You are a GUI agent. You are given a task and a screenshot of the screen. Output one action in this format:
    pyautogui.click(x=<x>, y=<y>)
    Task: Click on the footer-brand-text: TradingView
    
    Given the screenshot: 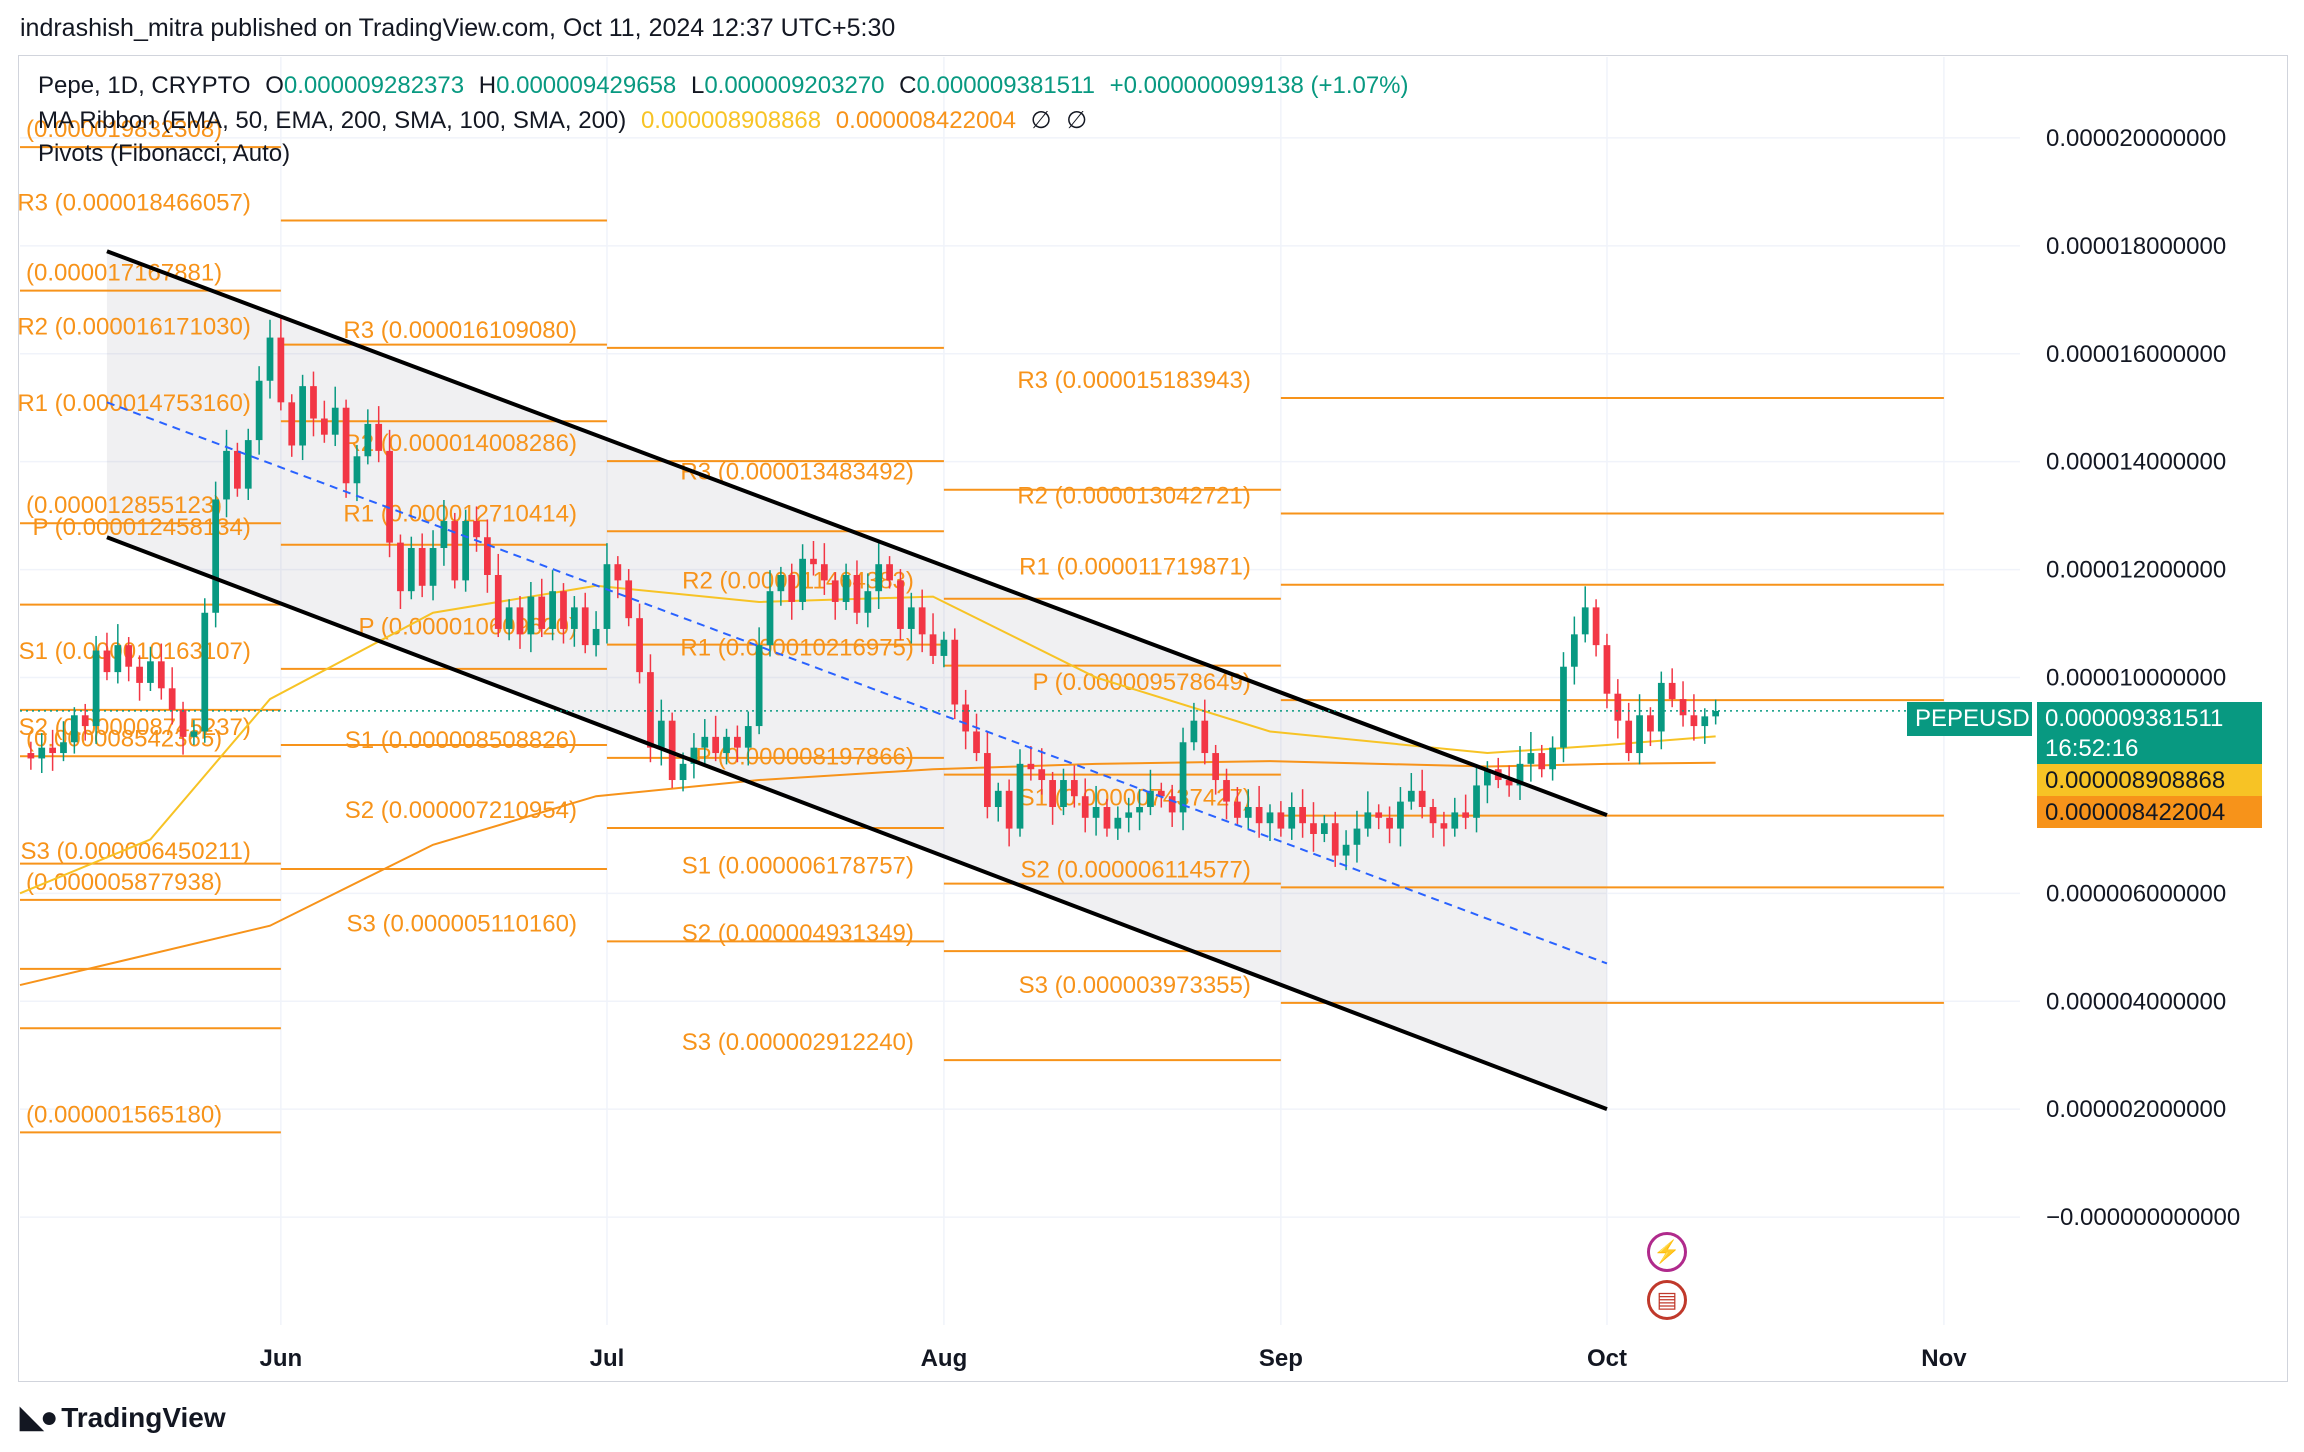 What is the action you would take?
    pyautogui.click(x=143, y=1417)
    